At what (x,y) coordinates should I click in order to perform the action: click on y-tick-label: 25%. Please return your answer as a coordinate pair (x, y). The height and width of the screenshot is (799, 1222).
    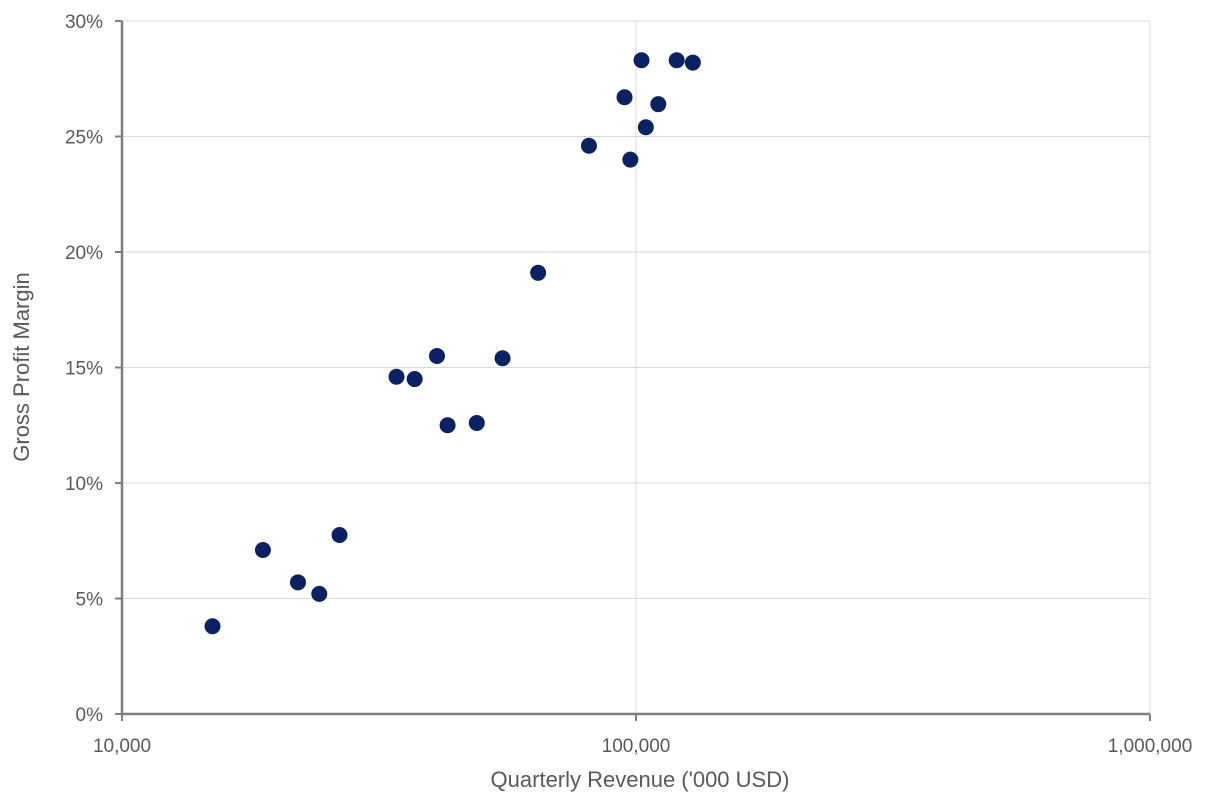
    Looking at the image, I should click on (84, 138).